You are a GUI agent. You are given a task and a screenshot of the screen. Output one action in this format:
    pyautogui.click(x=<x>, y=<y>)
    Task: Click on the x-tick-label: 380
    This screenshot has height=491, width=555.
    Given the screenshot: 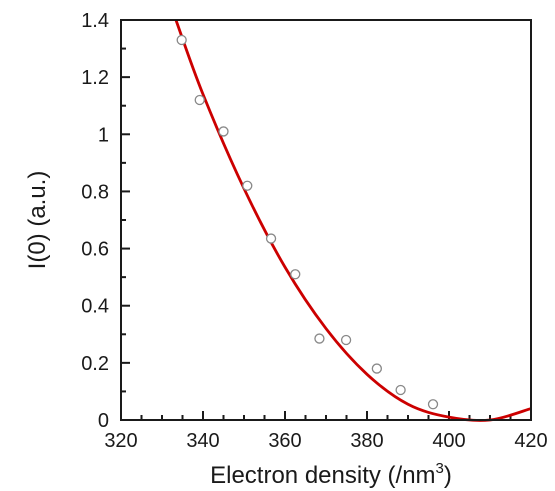 What is the action you would take?
    pyautogui.click(x=366, y=441)
    